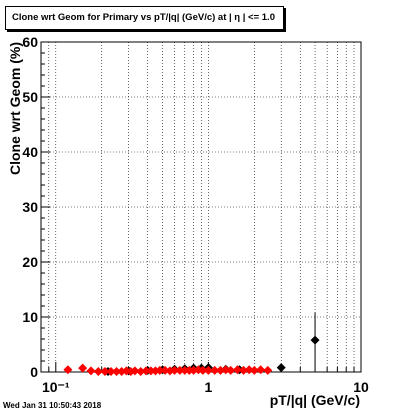 This screenshot has width=400, height=414. Describe the element at coordinates (30, 97) in the screenshot. I see `y-tick-label: 50` at that location.